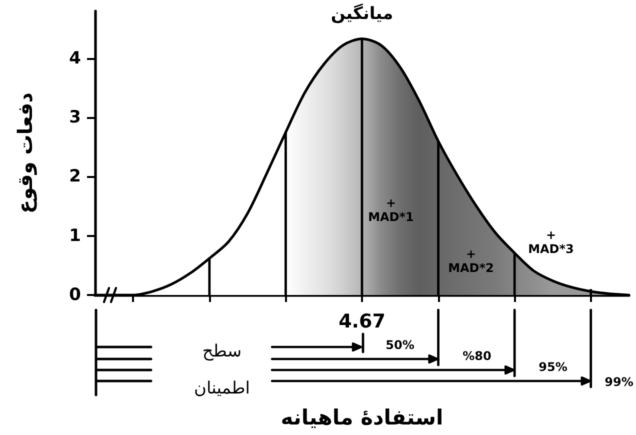 Image resolution: width=636 pixels, height=435 pixels. Describe the element at coordinates (477, 356) in the screenshot. I see `text: %80` at that location.